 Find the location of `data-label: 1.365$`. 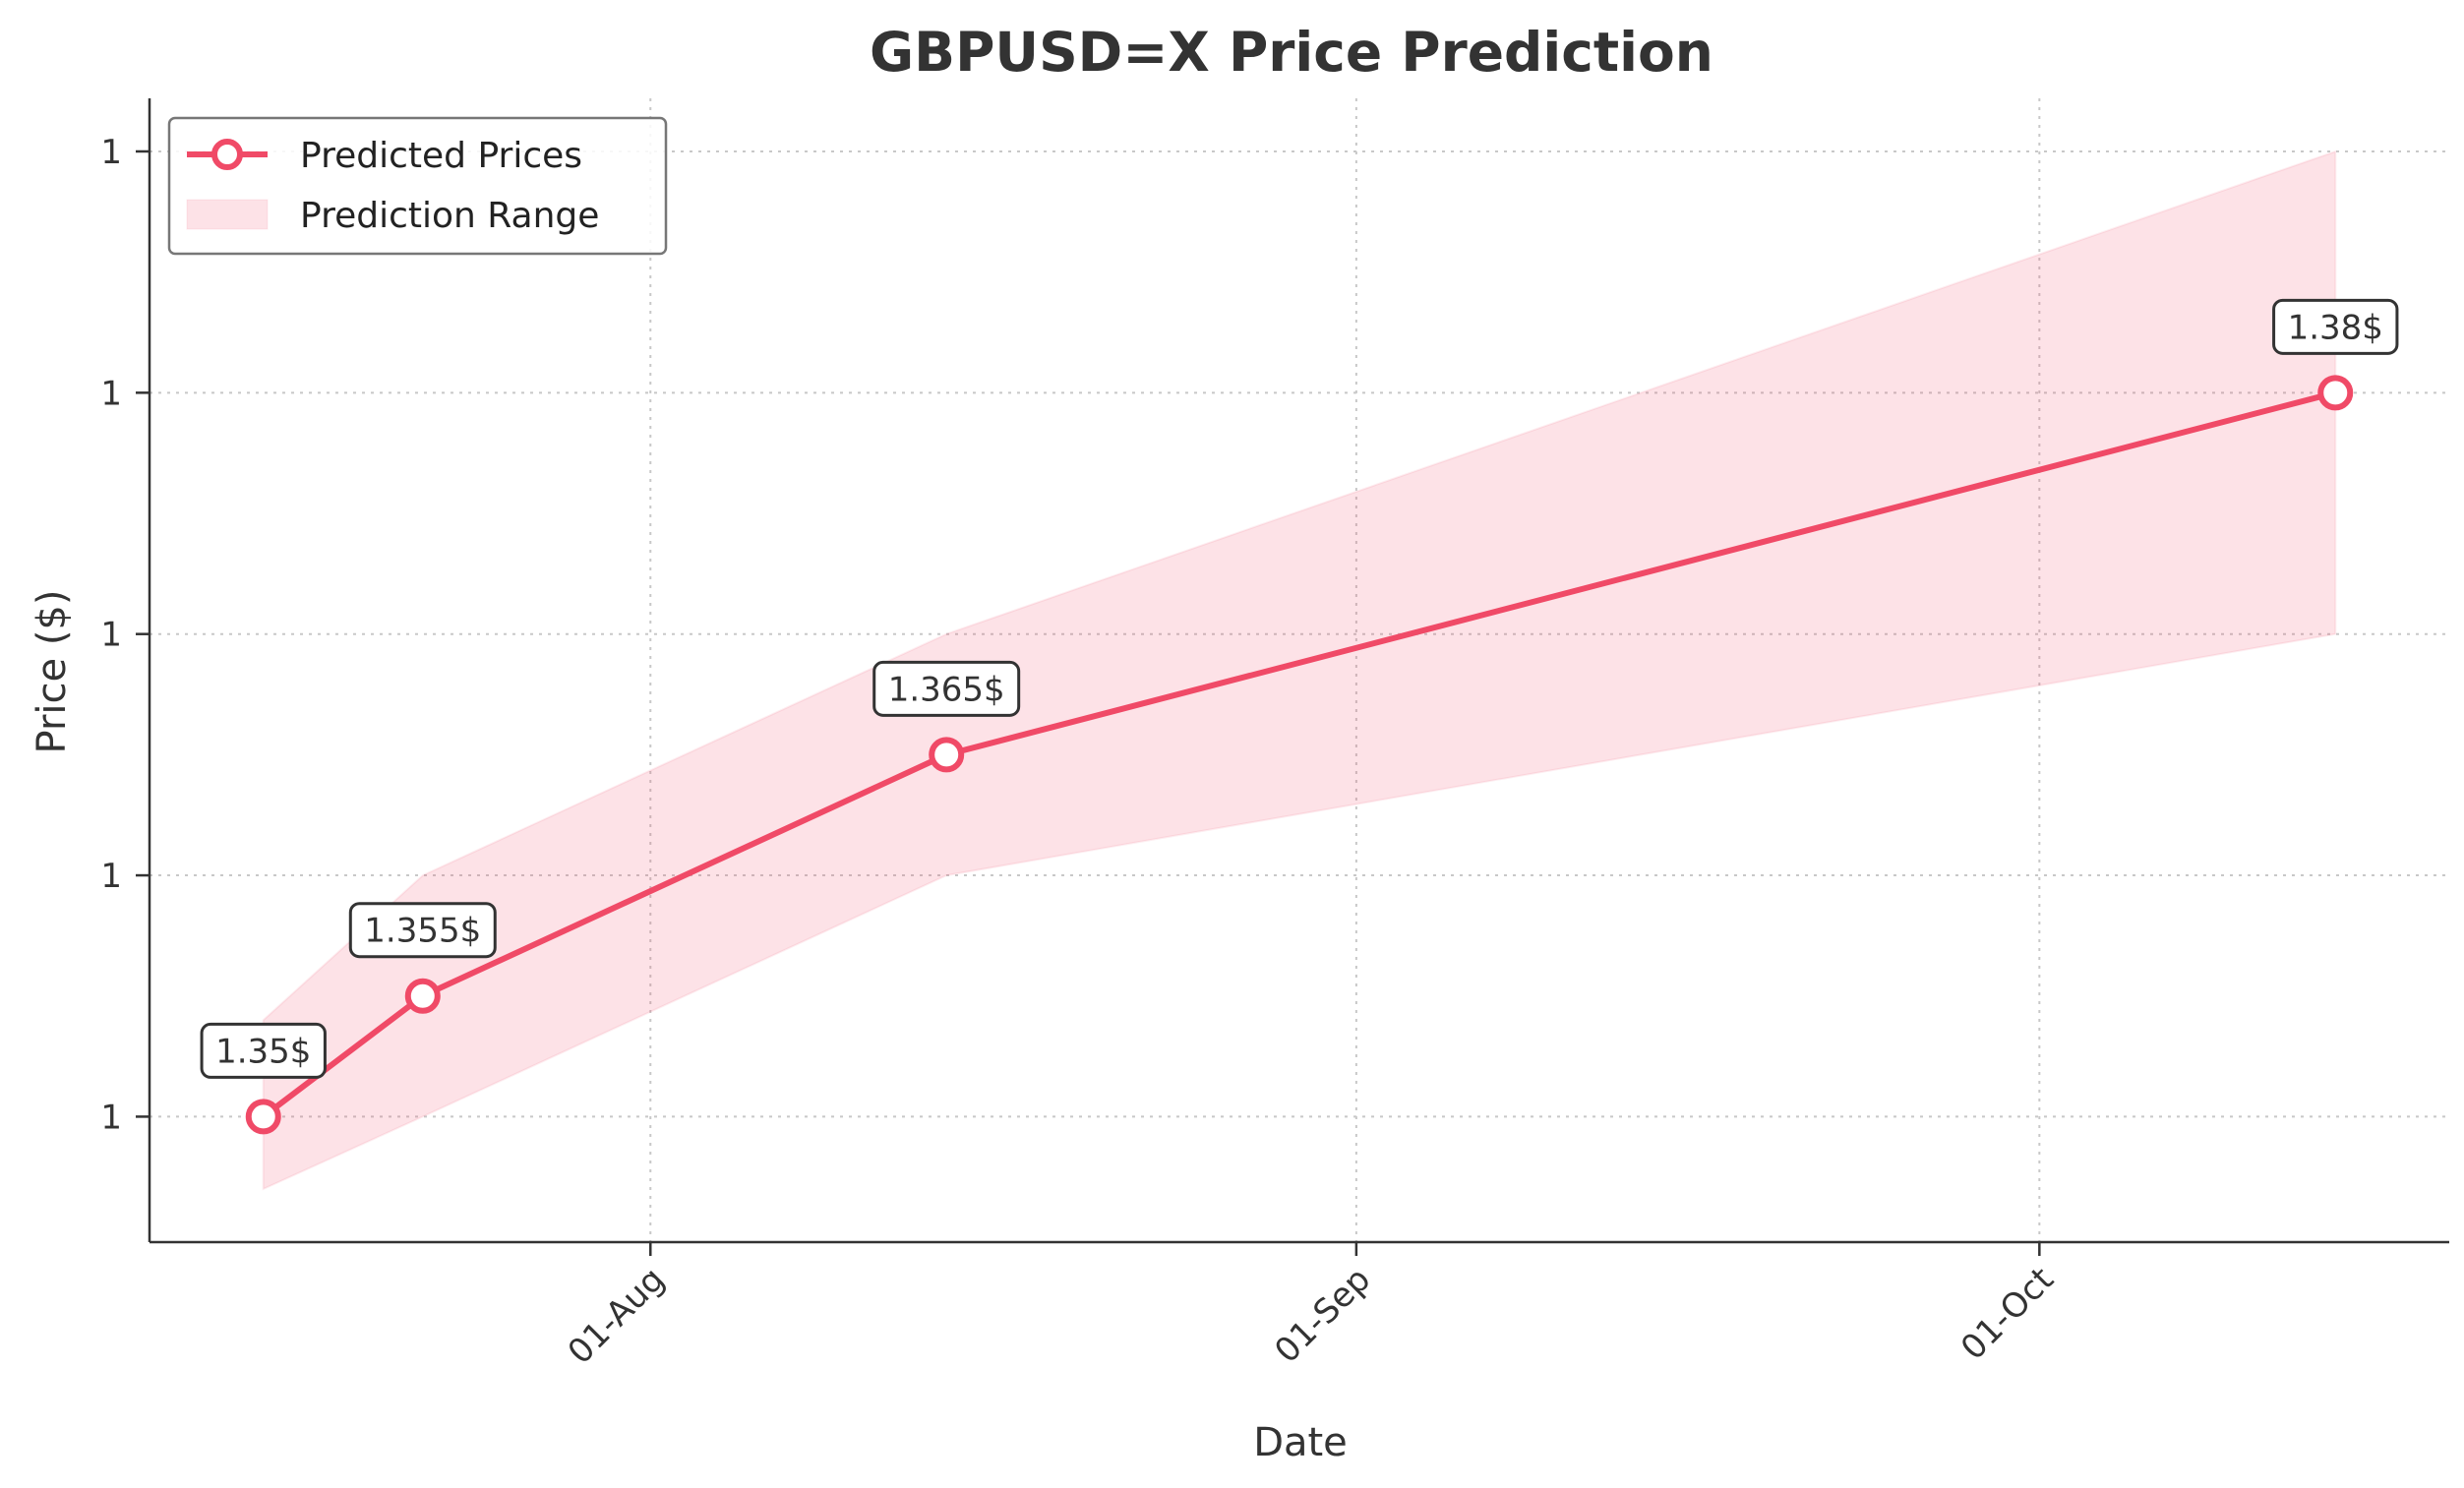

data-label: 1.365$ is located at coordinates (947, 689).